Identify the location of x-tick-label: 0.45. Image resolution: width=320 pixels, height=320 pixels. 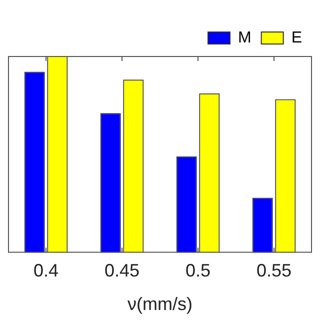
(122, 270).